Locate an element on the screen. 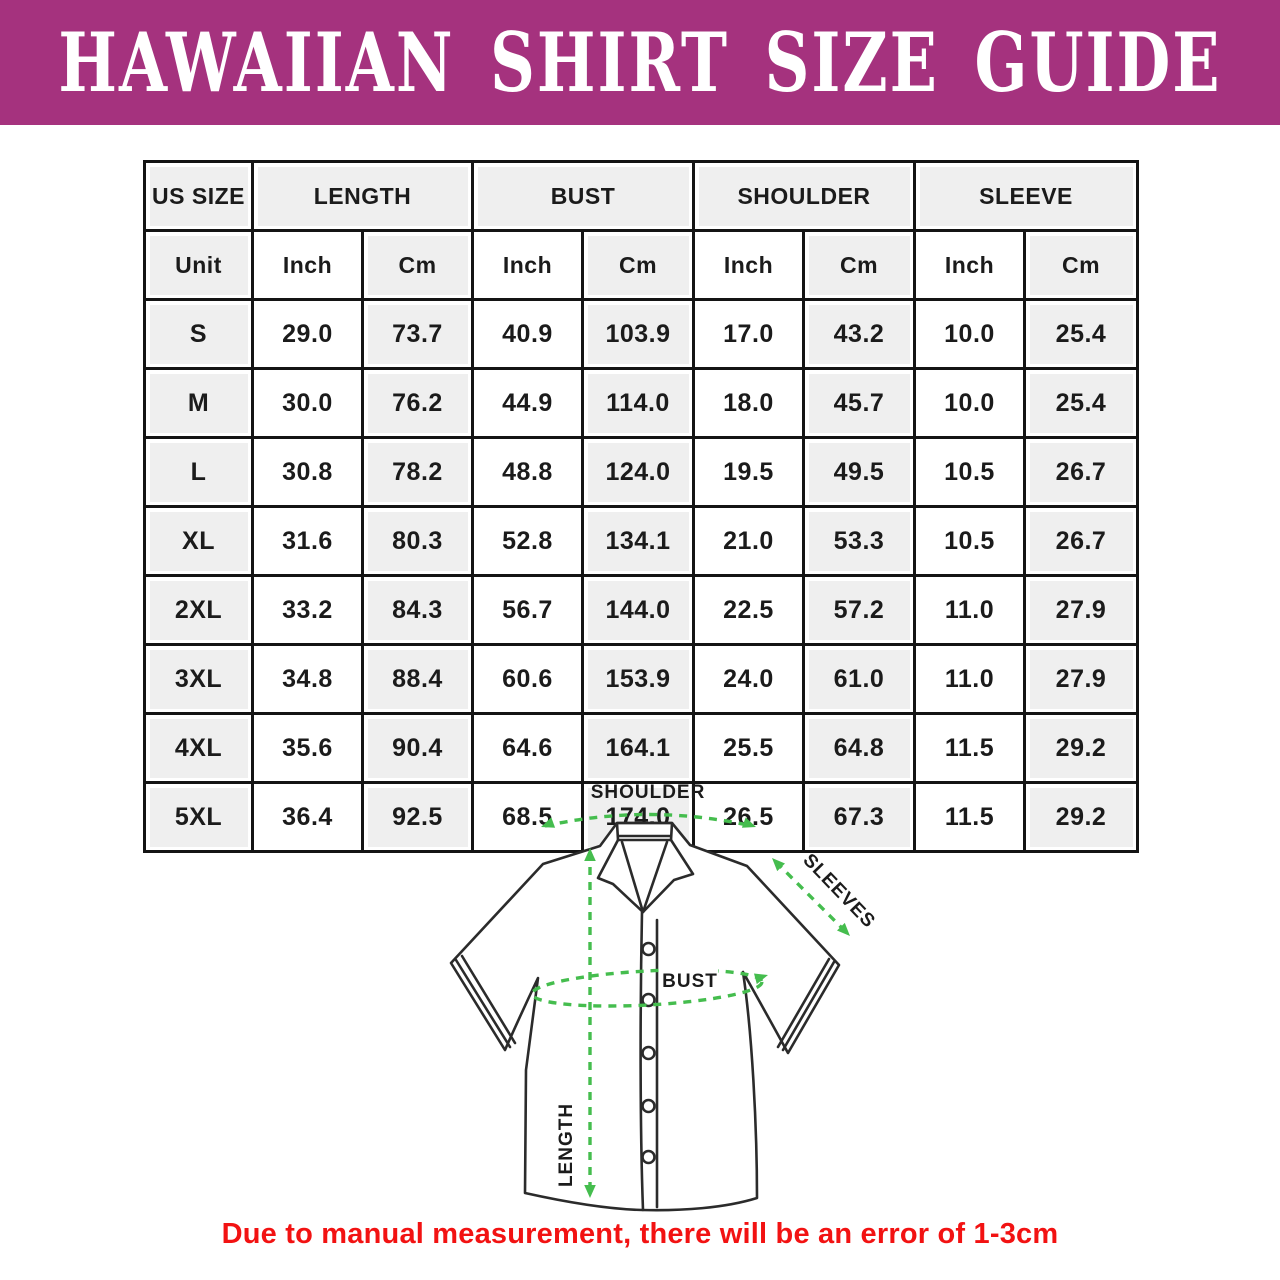 The width and height of the screenshot is (1280, 1280). value-cell: 61.0 is located at coordinates (859, 679).